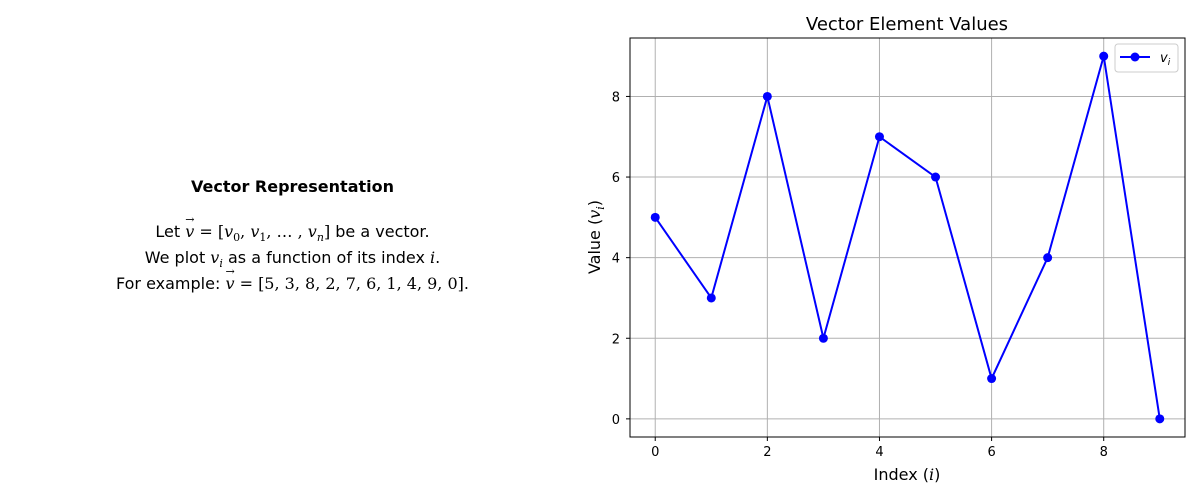  Describe the element at coordinates (991, 452) in the screenshot. I see `x-tick-label: 6` at that location.